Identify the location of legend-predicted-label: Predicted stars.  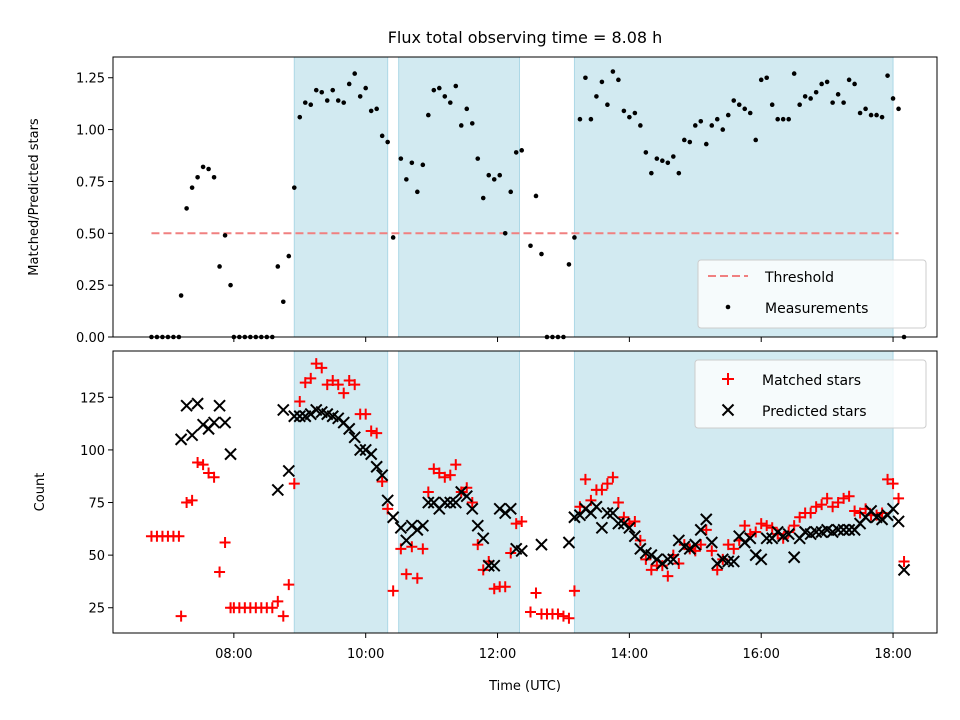
(814, 412).